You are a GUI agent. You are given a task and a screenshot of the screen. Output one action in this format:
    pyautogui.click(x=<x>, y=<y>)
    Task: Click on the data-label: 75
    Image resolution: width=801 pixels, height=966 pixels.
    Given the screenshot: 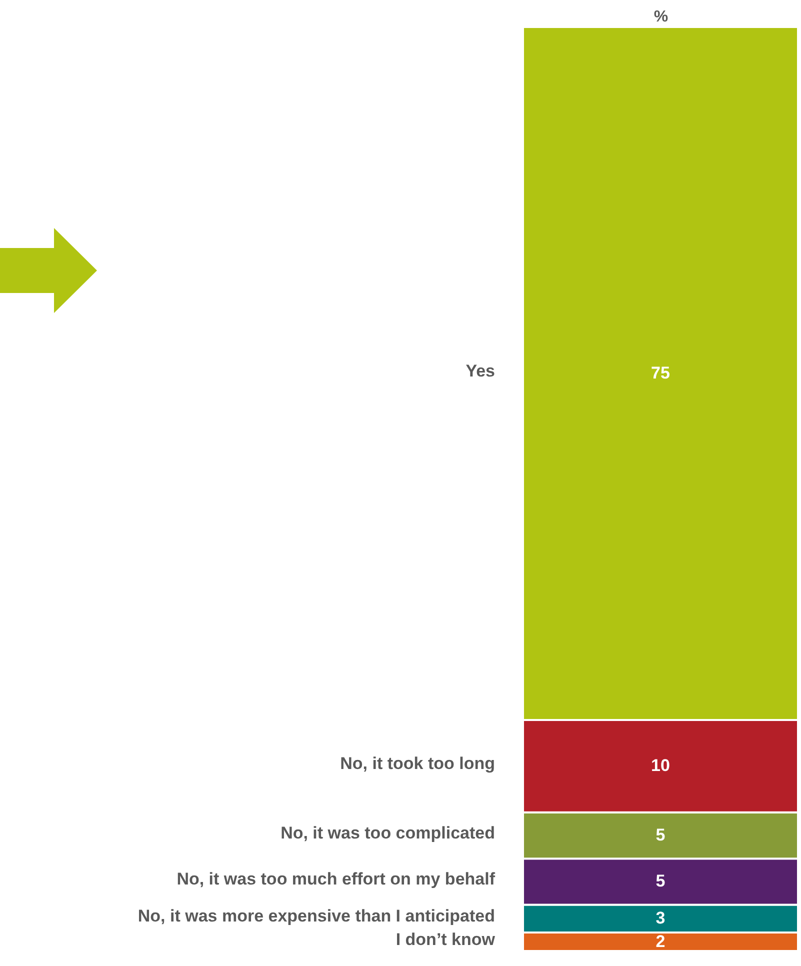 What is the action you would take?
    pyautogui.click(x=660, y=373)
    